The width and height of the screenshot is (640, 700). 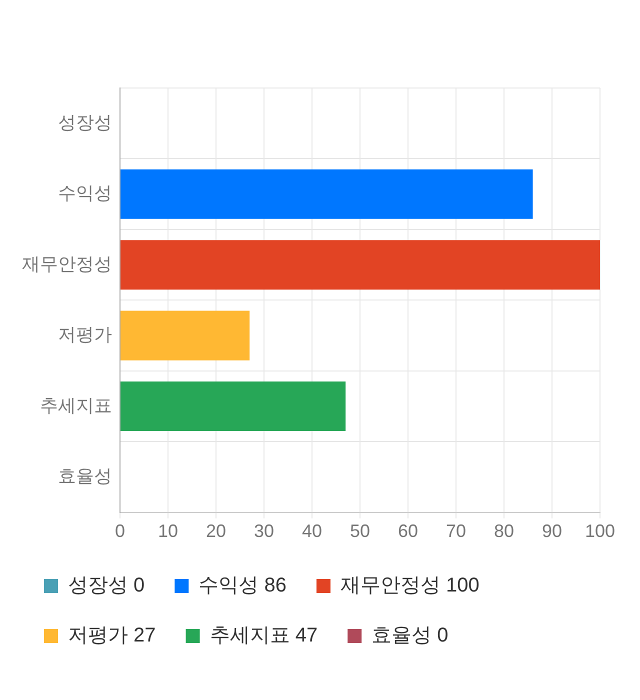 I want to click on x-tick-label: 10, so click(x=168, y=531).